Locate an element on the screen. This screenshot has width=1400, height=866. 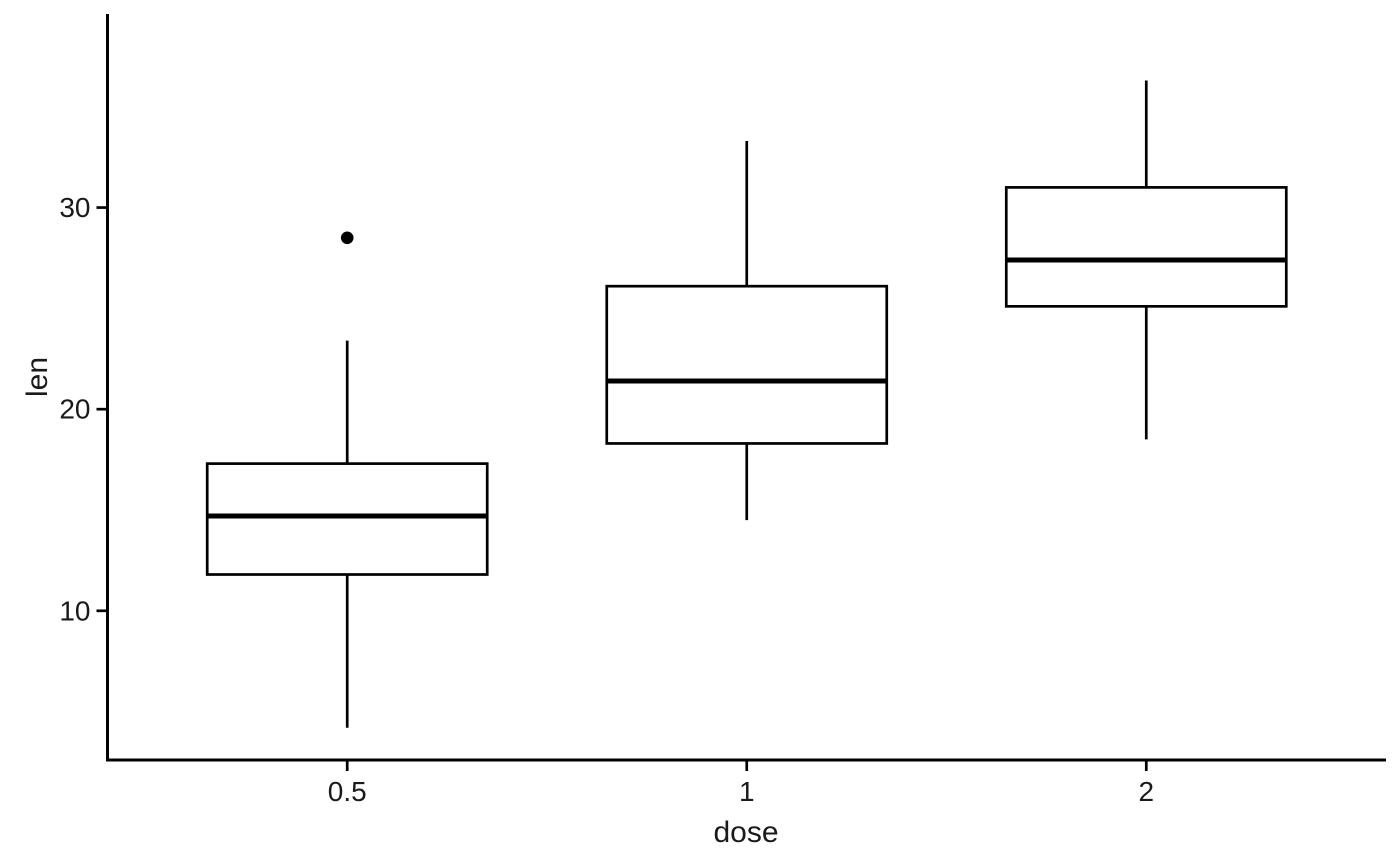
y-tick-label: 10 is located at coordinates (74, 610).